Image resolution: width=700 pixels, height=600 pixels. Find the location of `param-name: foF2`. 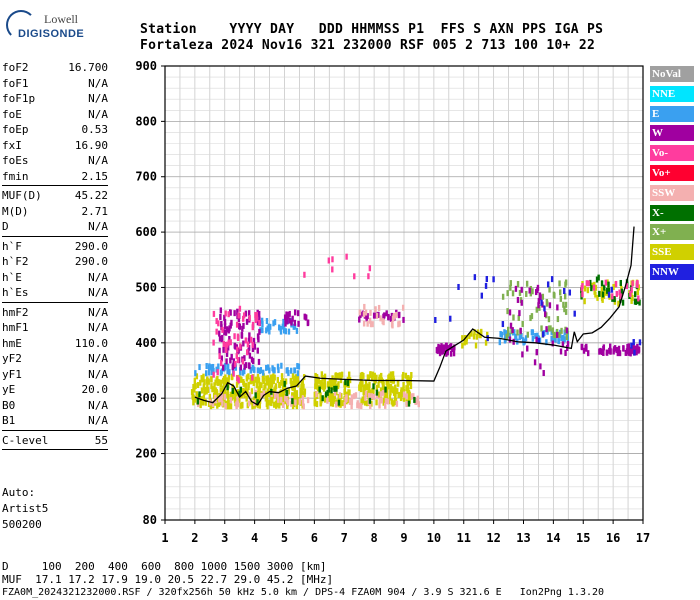

param-name: foF2 is located at coordinates (15, 67).